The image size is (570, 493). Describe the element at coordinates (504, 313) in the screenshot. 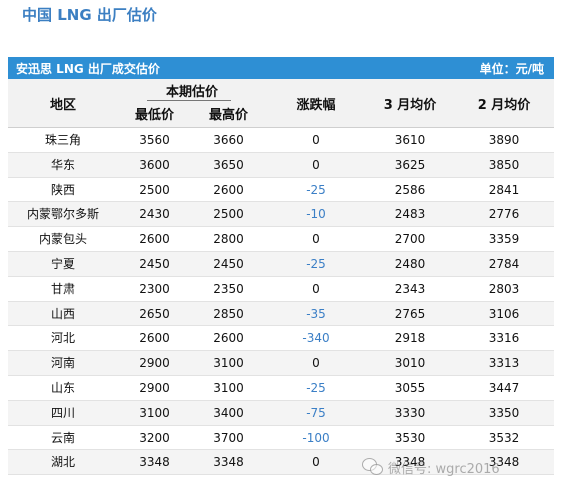

I see `cell-feb: 3106` at that location.